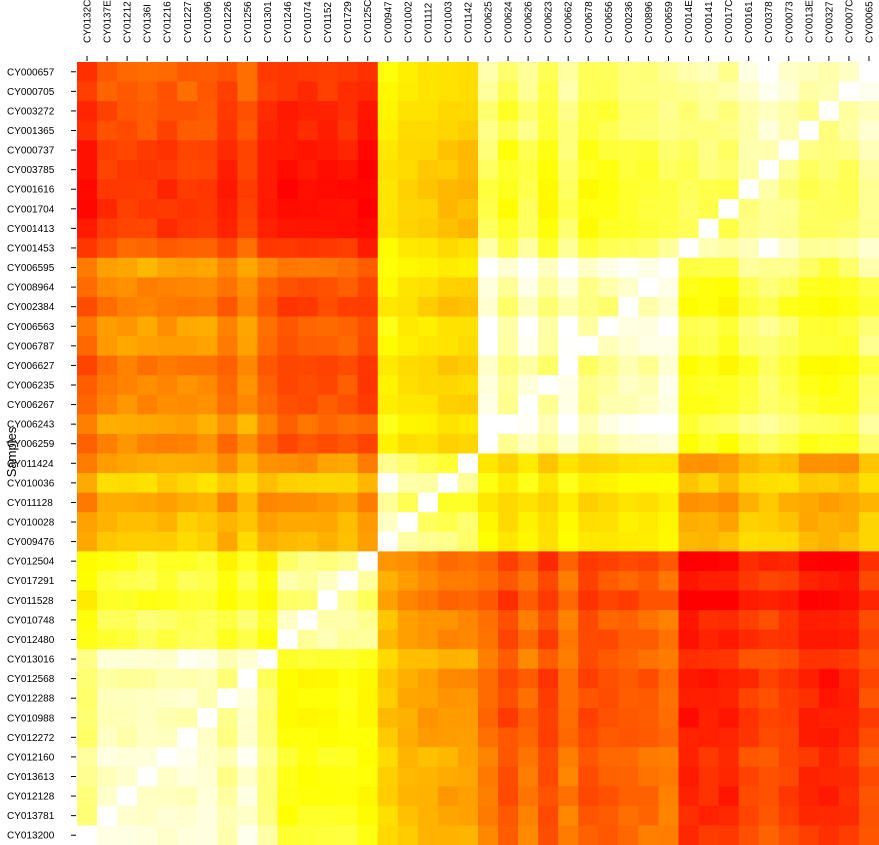 The height and width of the screenshot is (845, 879). What do you see at coordinates (629, 22) in the screenshot?
I see `column-tick-label: CY00236` at bounding box center [629, 22].